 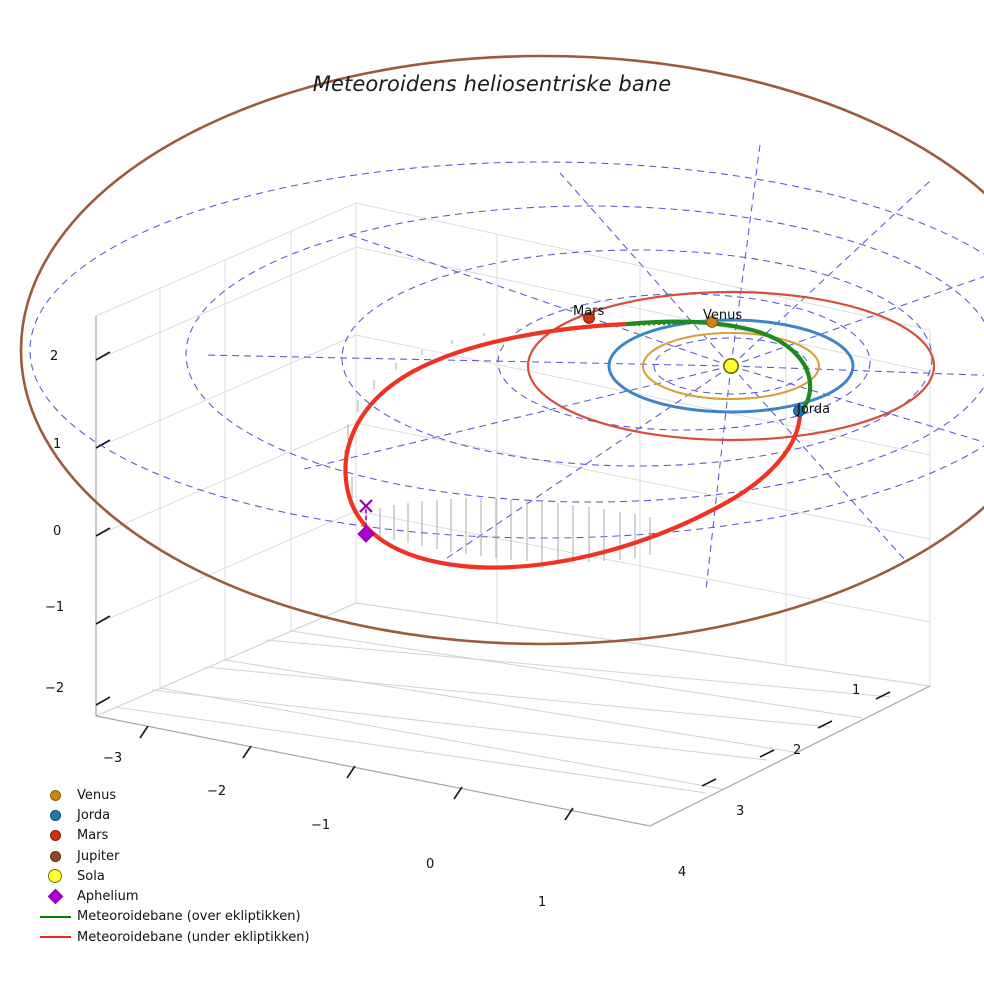 I want to click on y-axis-spine, so click(x=790, y=756).